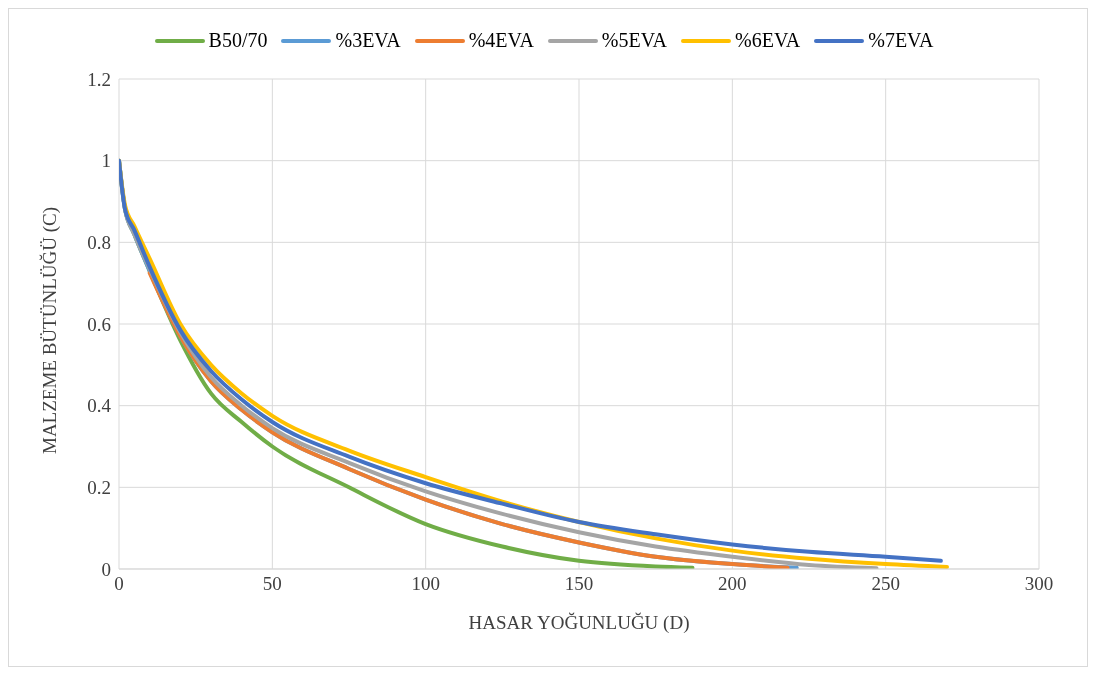 The image size is (1096, 675). What do you see at coordinates (634, 40) in the screenshot?
I see `legend-label: %5EVA` at bounding box center [634, 40].